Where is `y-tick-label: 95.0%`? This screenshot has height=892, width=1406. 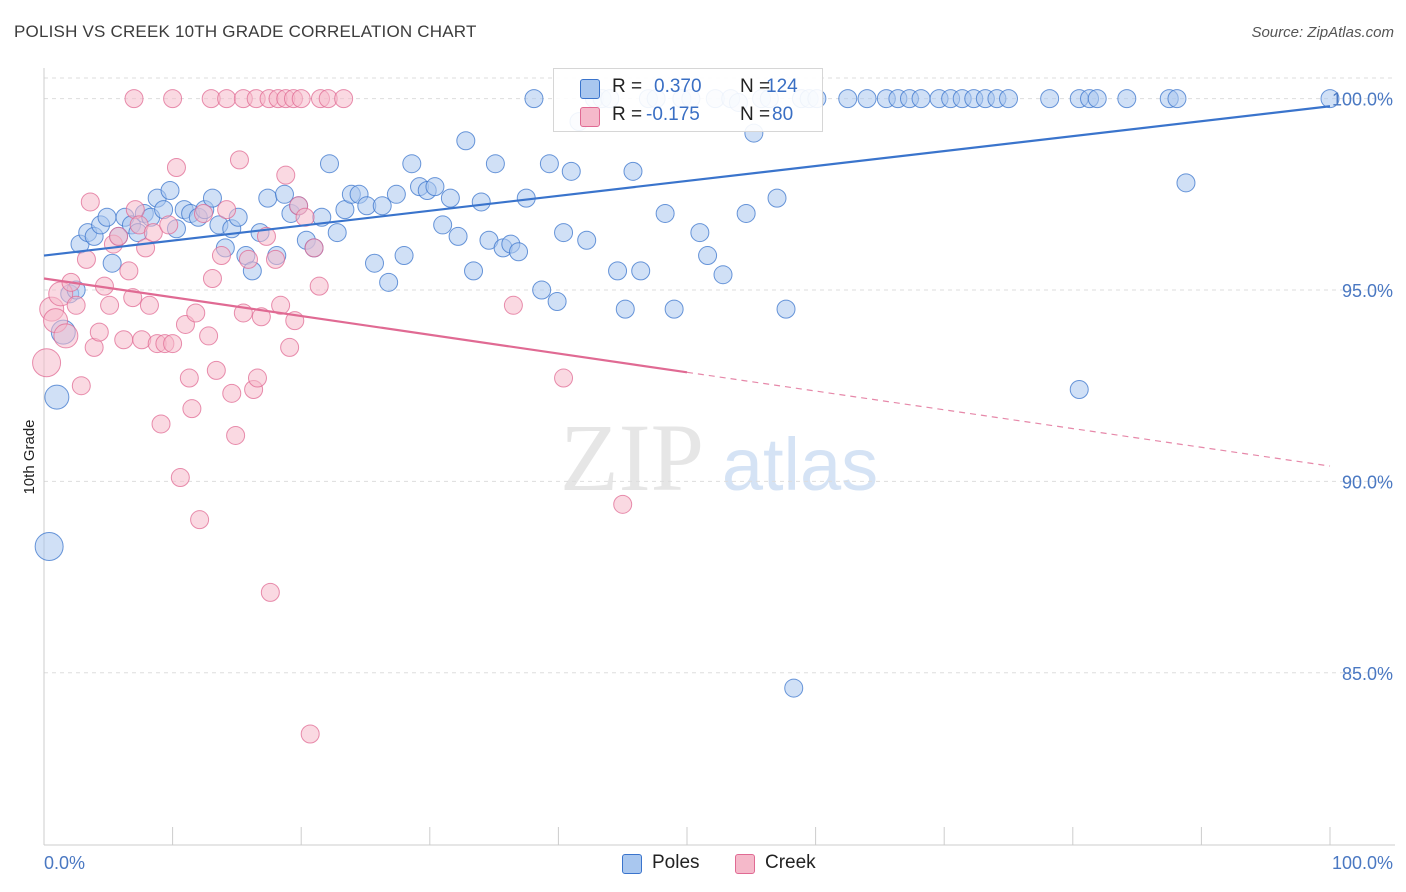
y-tick-label: 95.0% is located at coordinates (1367, 291).